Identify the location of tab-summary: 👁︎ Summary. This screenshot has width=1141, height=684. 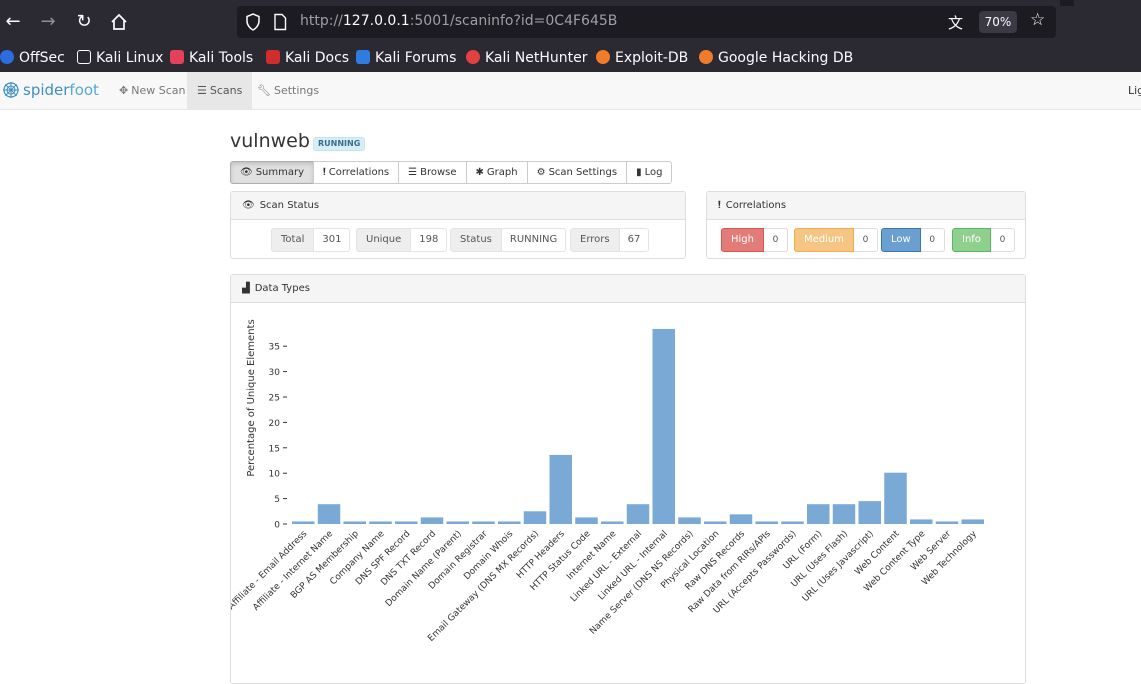
(272, 172).